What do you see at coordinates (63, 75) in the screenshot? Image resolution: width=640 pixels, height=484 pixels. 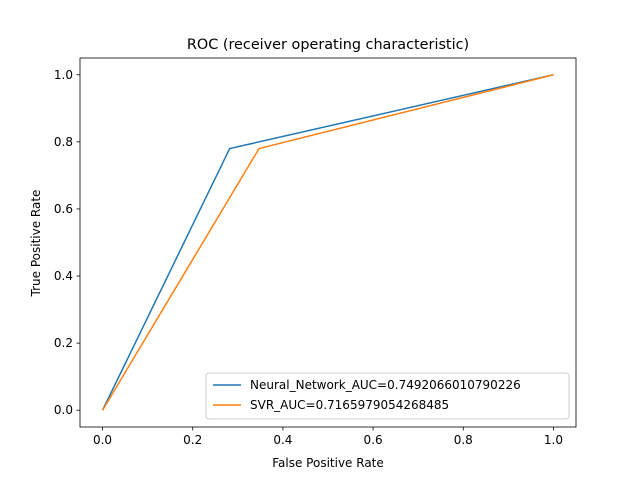 I see `y-tick-label: 1.0` at bounding box center [63, 75].